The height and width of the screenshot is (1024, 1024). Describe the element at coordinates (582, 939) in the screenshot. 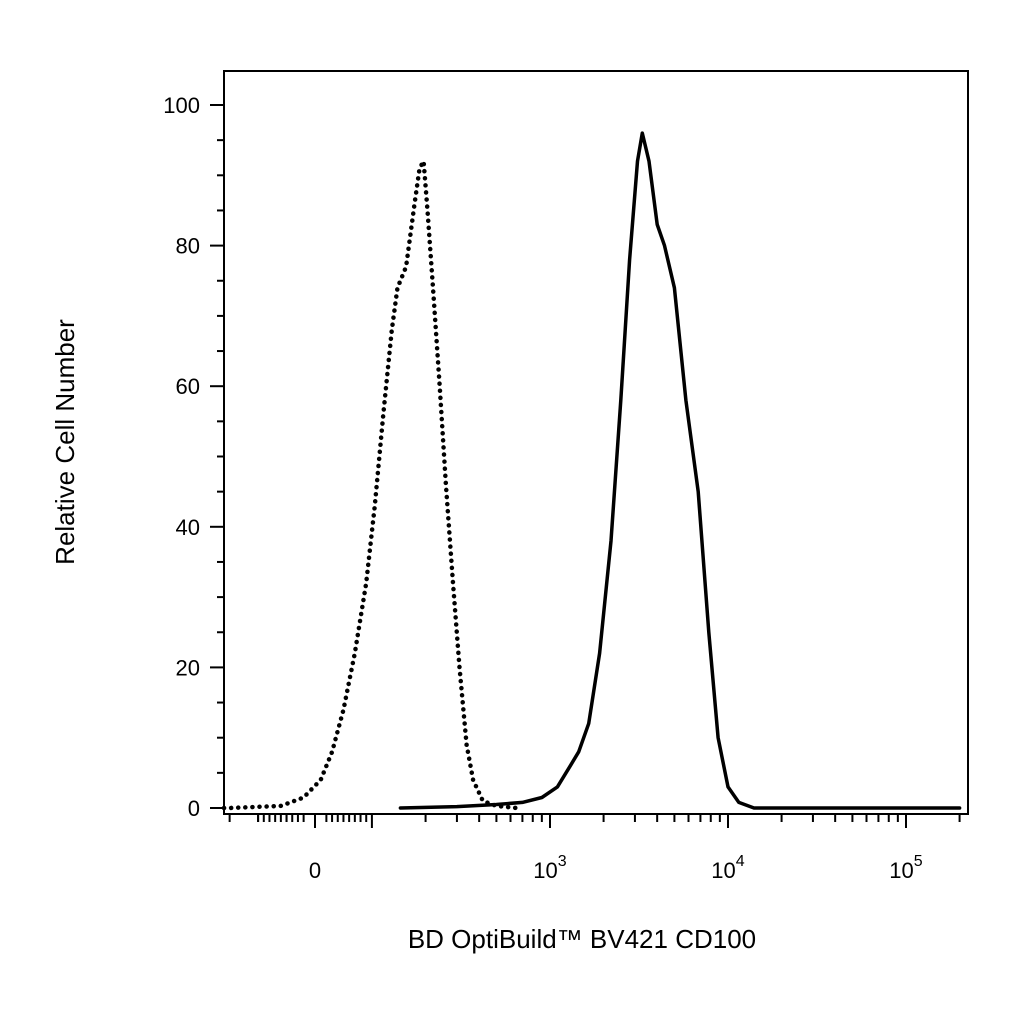

I see `x-axis-title: BD OptiBuild™ BV421 CD100` at that location.